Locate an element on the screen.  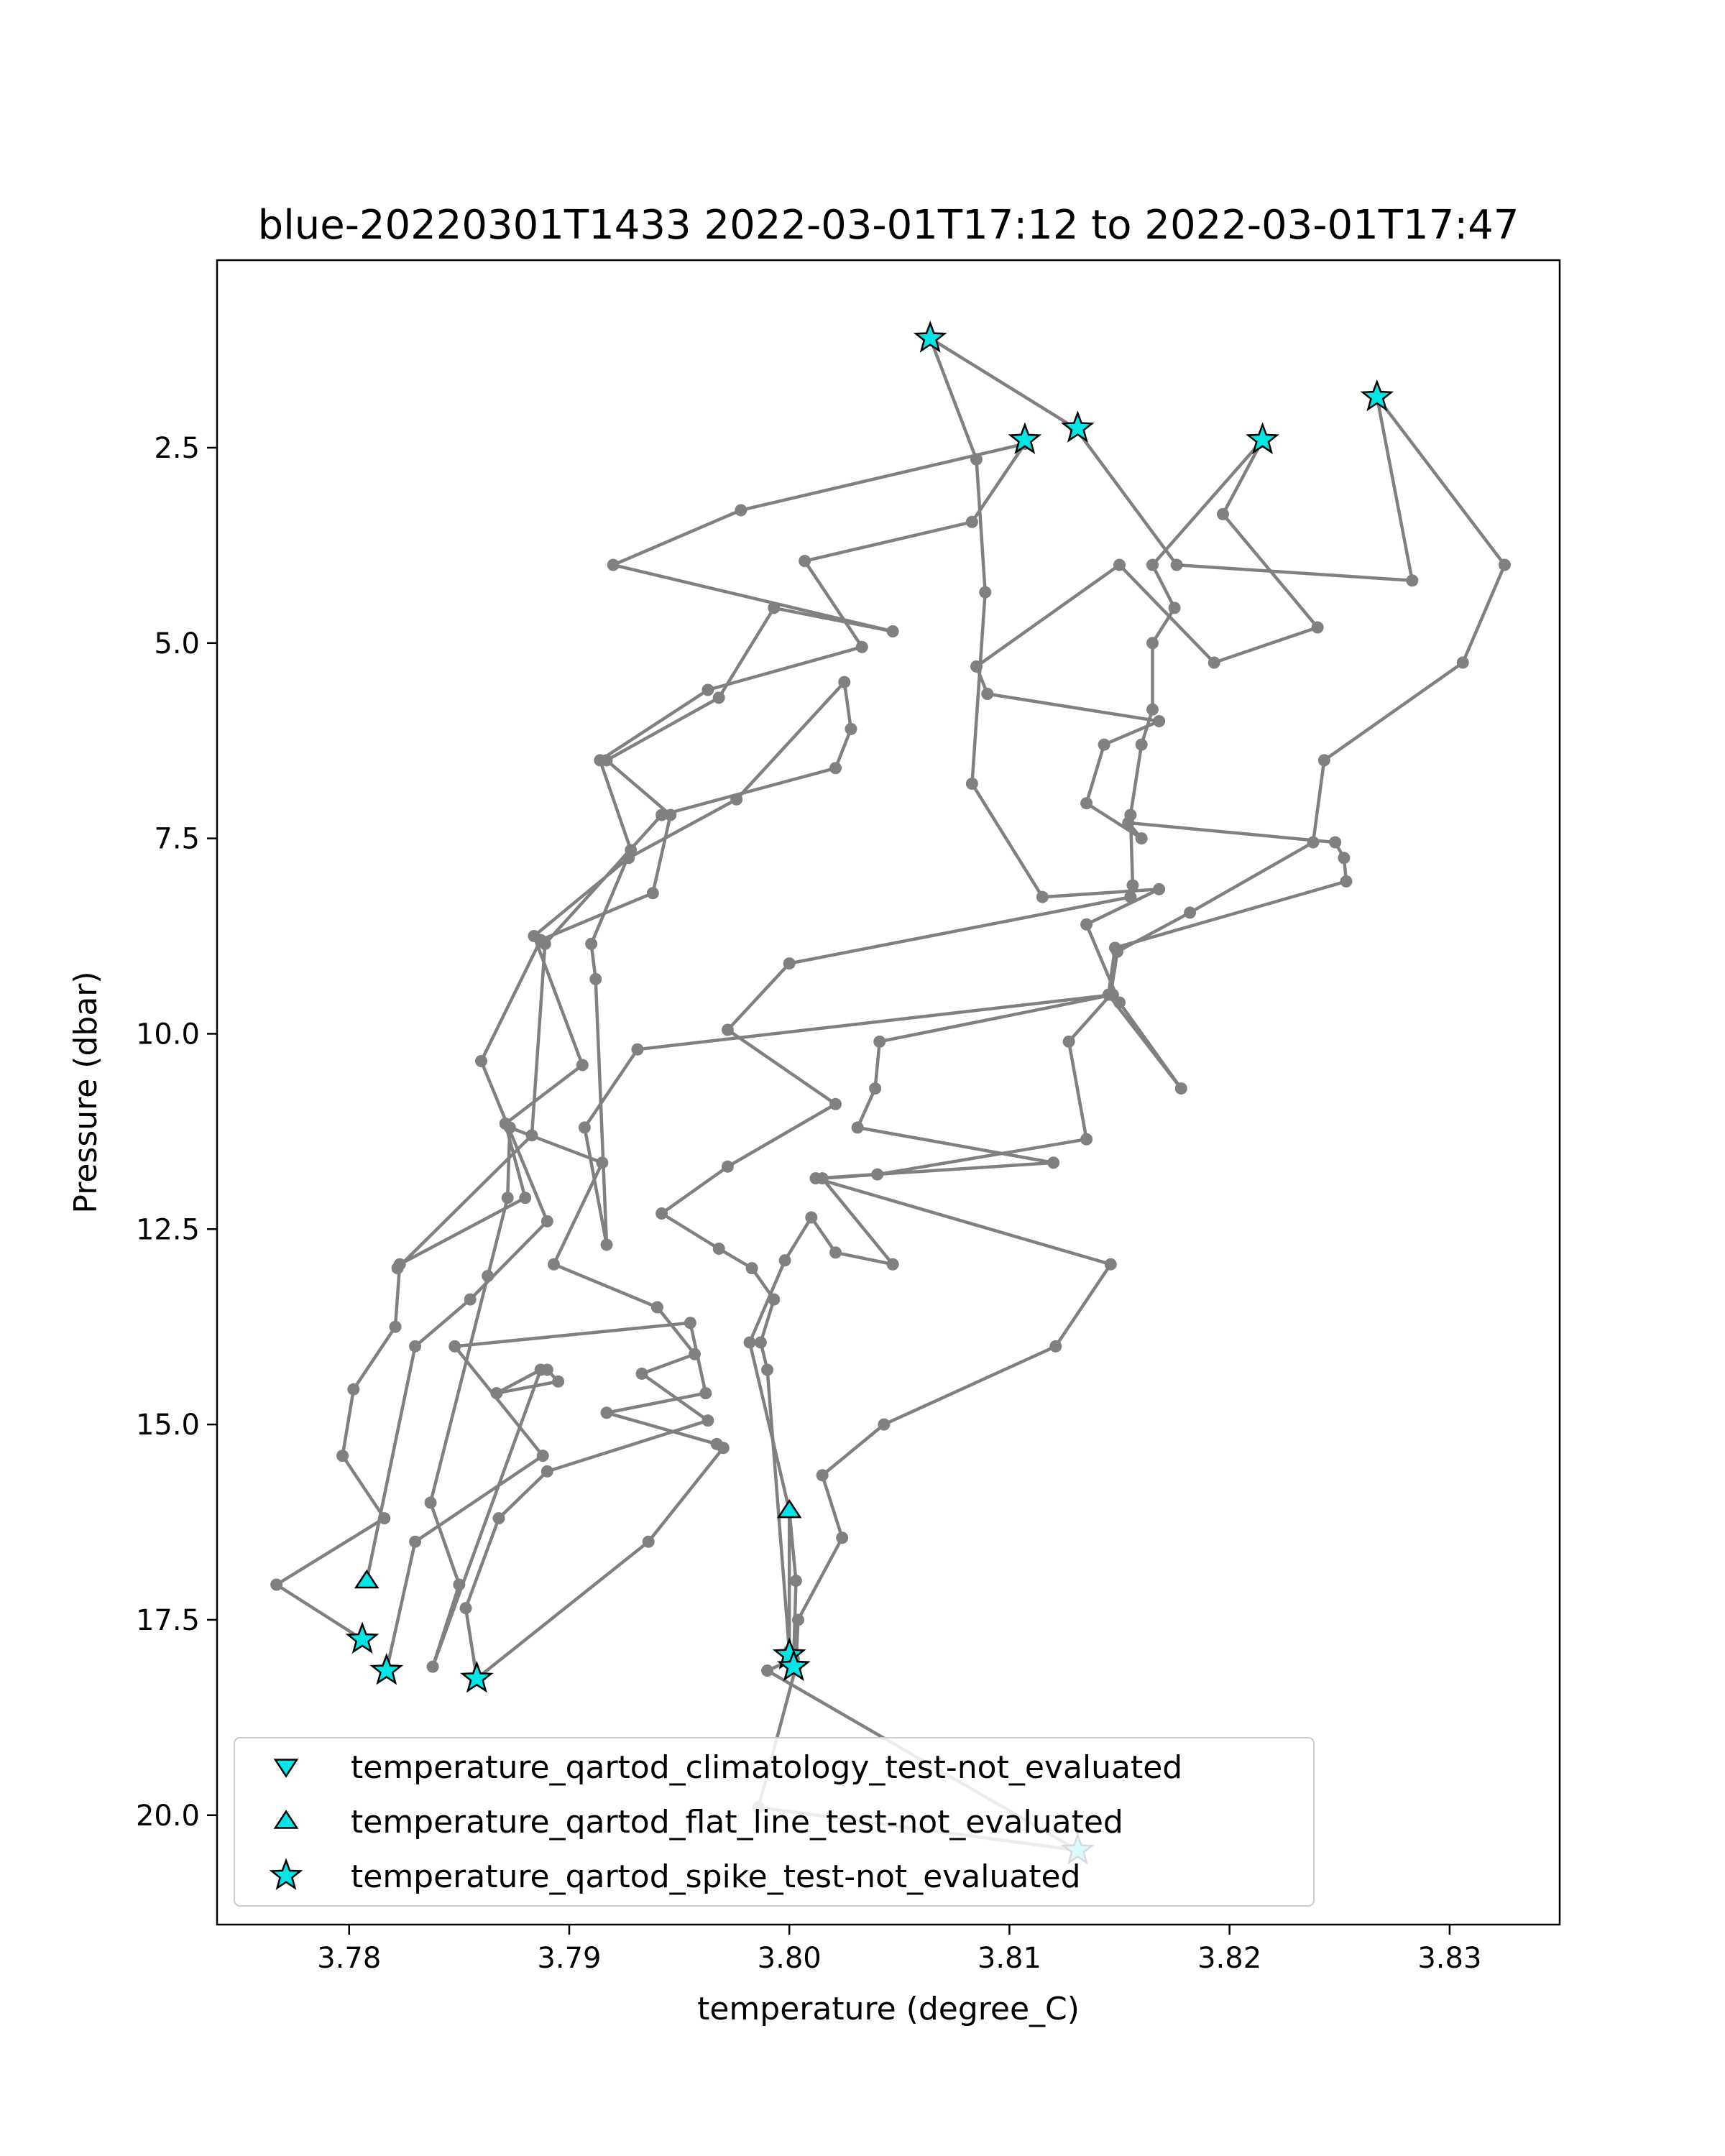
x-tick-label: 3.82 is located at coordinates (1229, 1958).